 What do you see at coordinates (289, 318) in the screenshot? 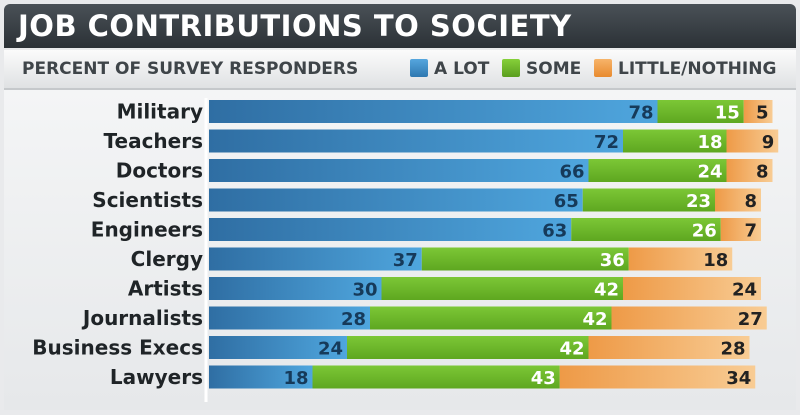
I see `bar-journalists-a-lot` at bounding box center [289, 318].